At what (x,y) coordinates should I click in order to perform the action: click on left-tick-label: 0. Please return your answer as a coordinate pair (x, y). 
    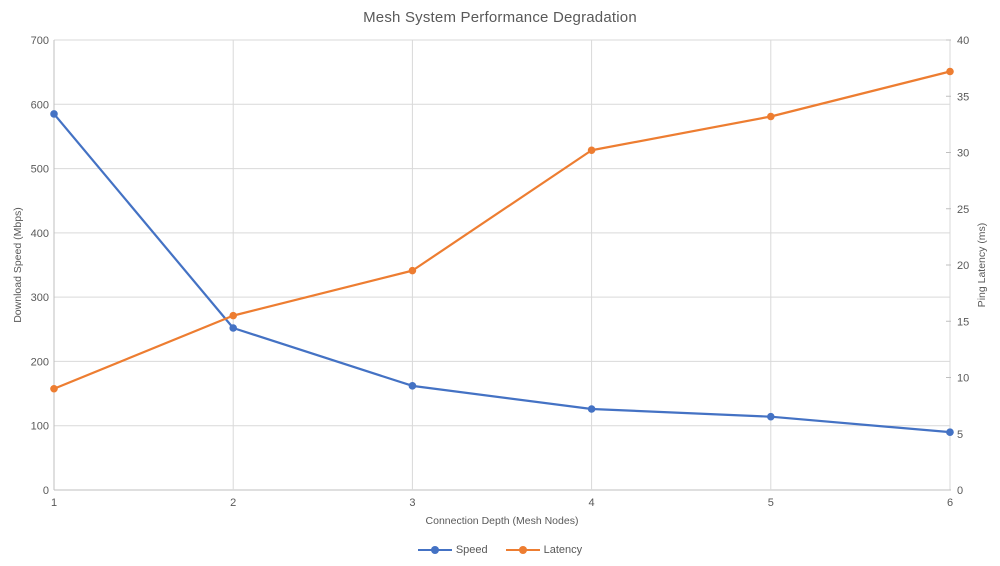
    Looking at the image, I should click on (46, 491).